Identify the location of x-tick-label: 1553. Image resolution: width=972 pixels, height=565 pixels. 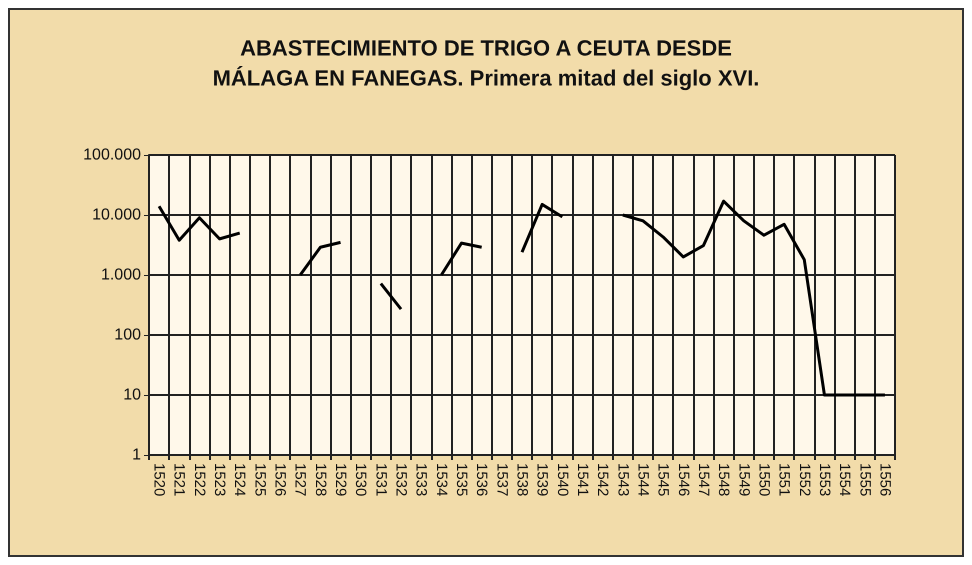
(824, 479).